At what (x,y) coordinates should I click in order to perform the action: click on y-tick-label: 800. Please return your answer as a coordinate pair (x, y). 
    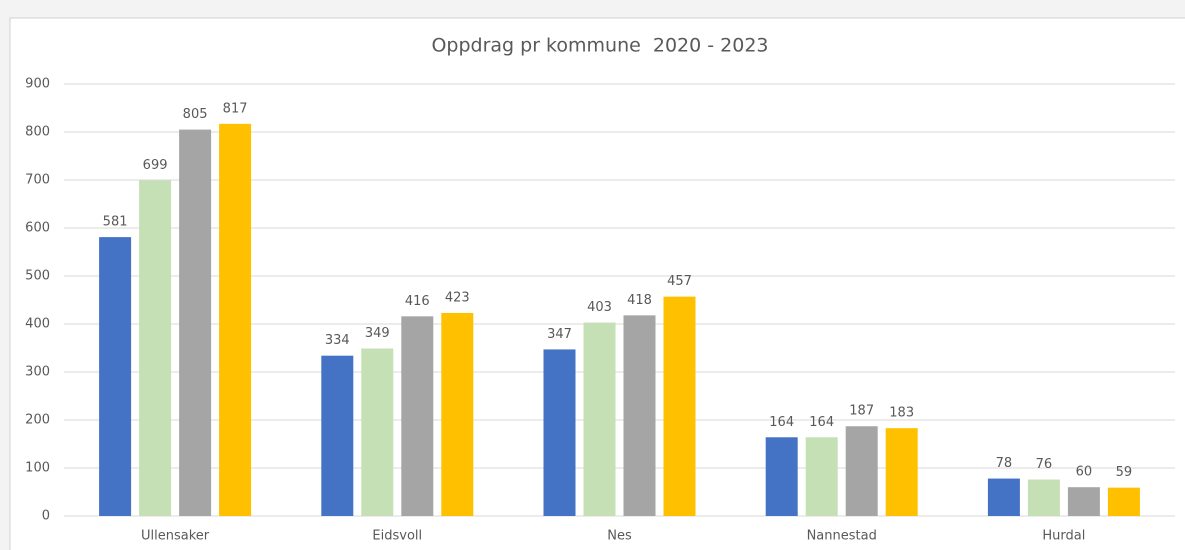
    Looking at the image, I should click on (37, 132).